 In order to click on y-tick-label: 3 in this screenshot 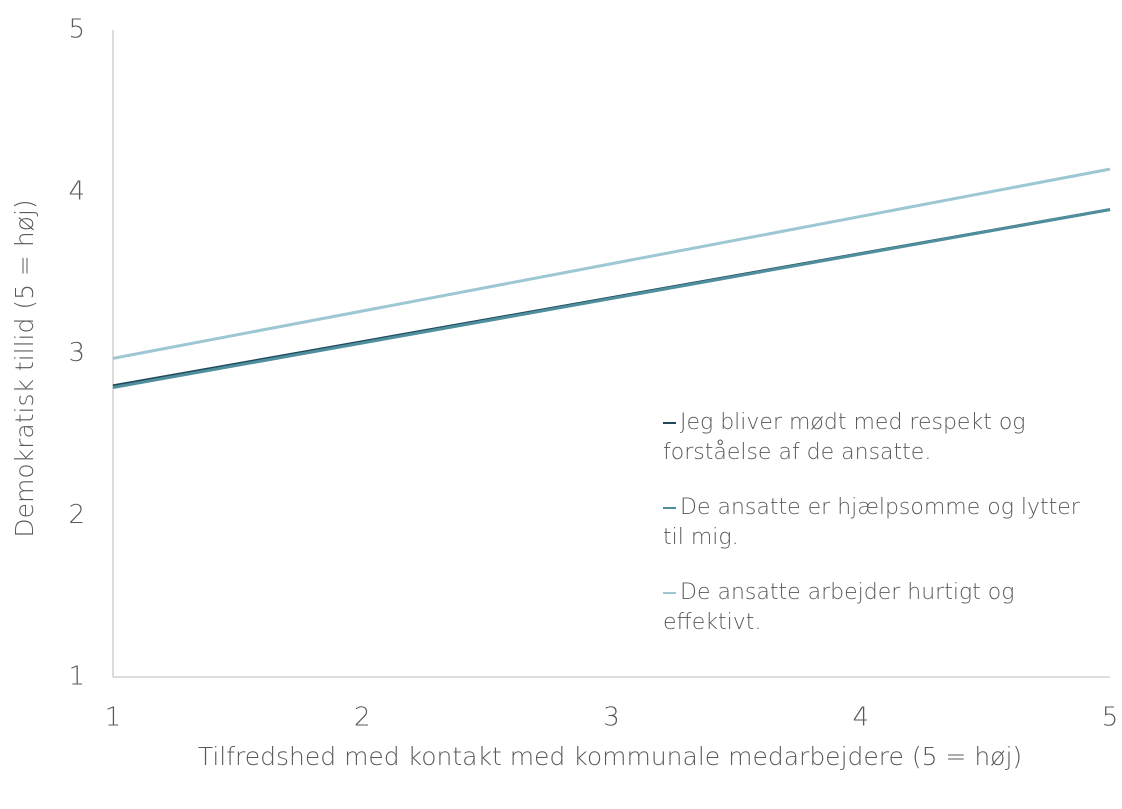, I will do `click(76, 353)`.